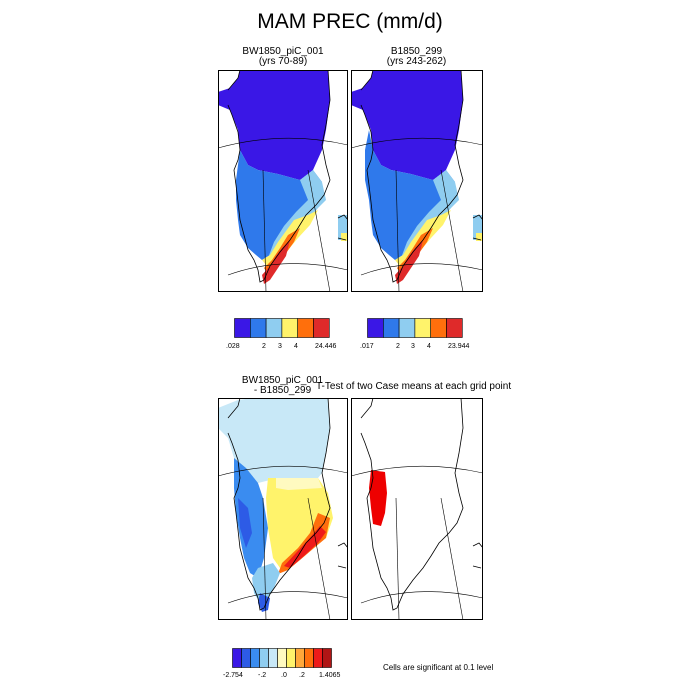 The height and width of the screenshot is (700, 700). Describe the element at coordinates (283, 61) in the screenshot. I see `panel1-title-line2: (yrs 70-89)` at that location.